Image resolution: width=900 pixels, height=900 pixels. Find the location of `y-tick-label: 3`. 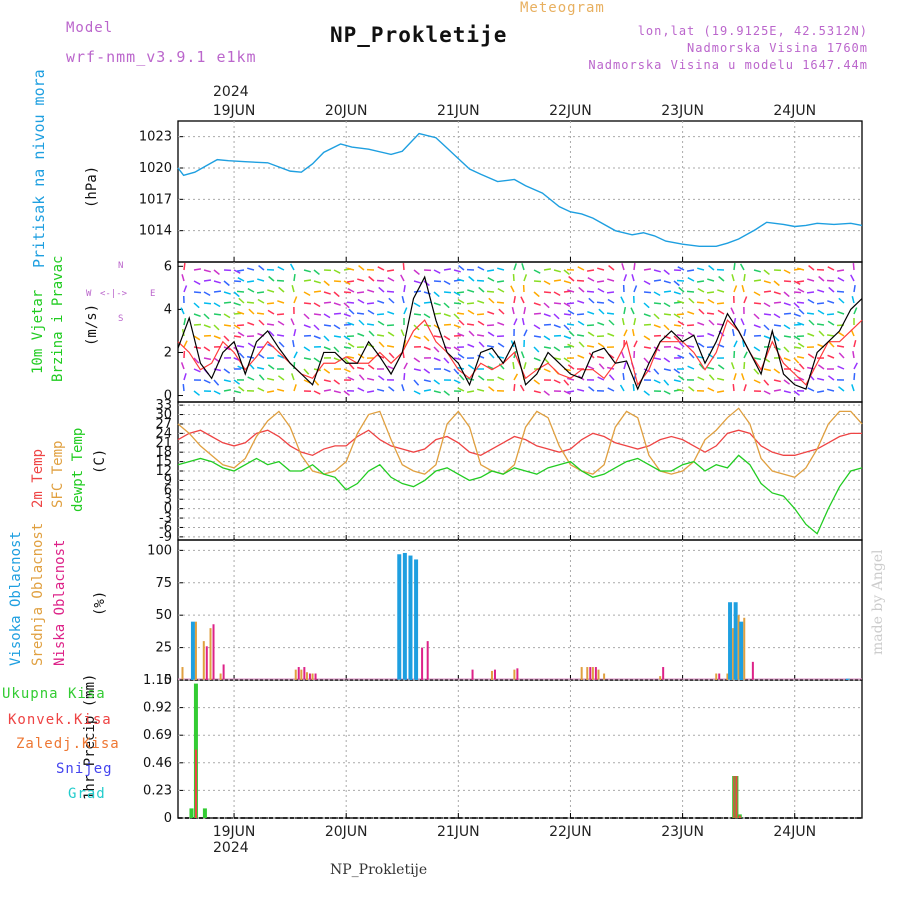

y-tick-label: 3 is located at coordinates (168, 499).